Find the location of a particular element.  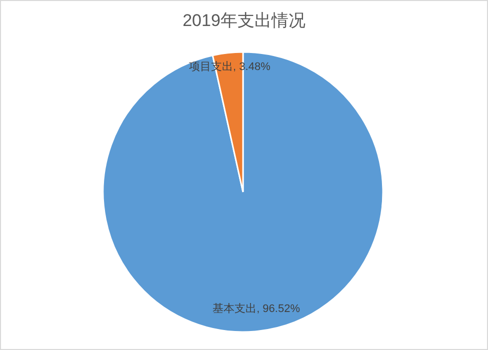

chart-title: 2019年支出情况 is located at coordinates (244, 20).